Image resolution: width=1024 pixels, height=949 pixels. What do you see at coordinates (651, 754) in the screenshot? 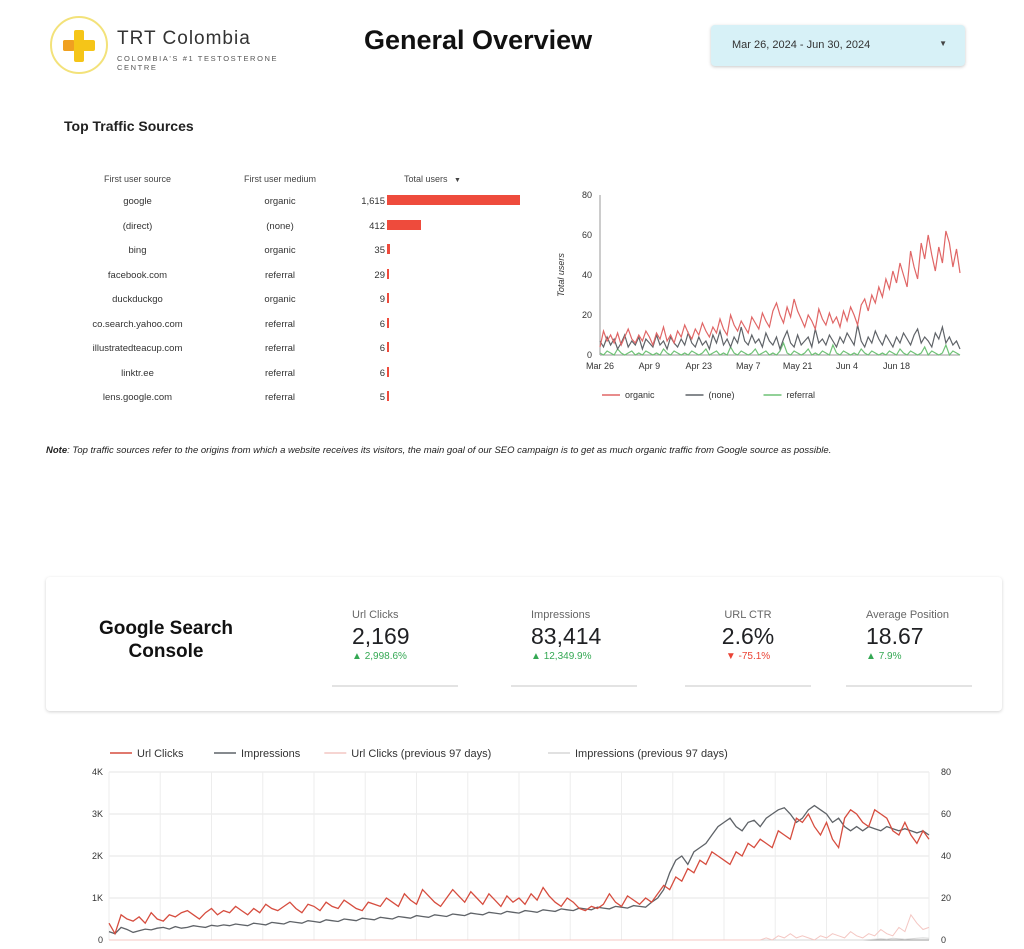
I see `legend-label: Impressions (previous 97 days)` at bounding box center [651, 754].